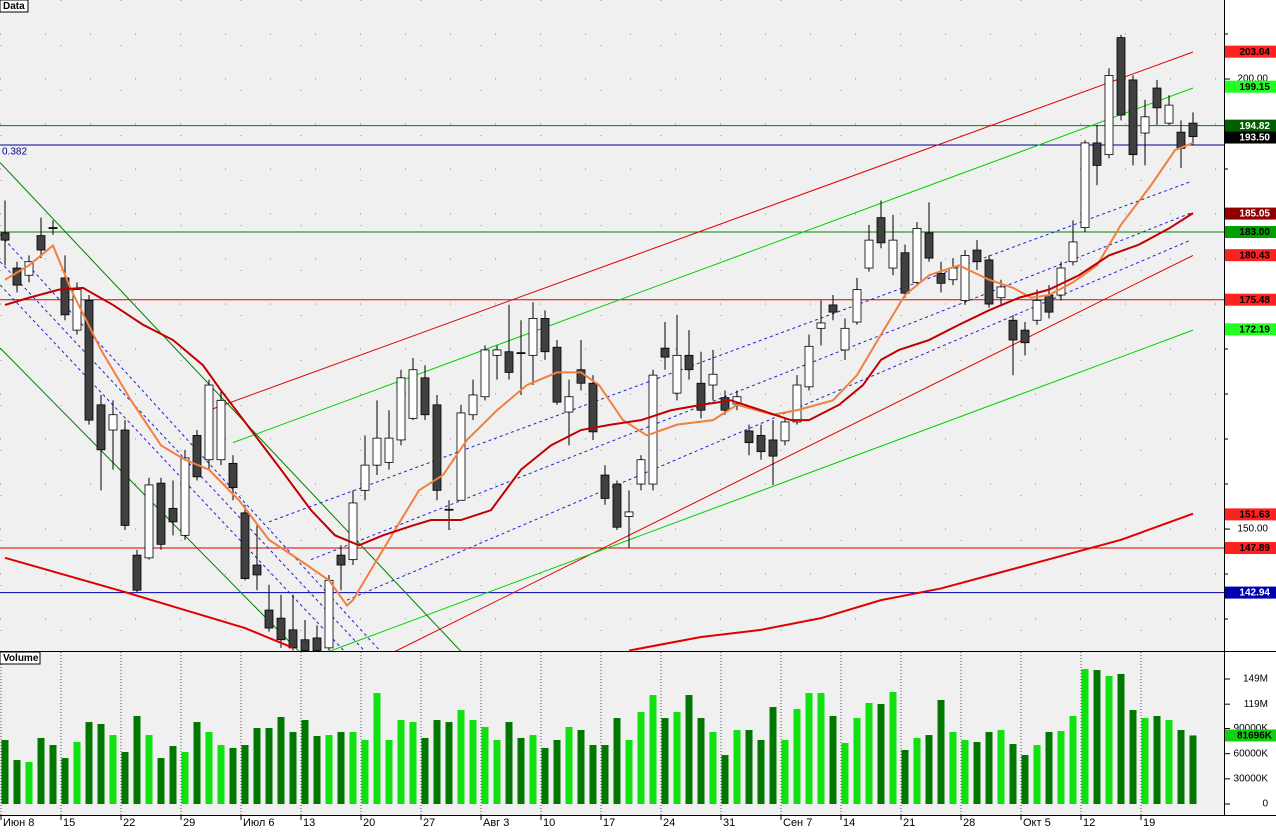 The height and width of the screenshot is (835, 1276). I want to click on price-marker-label: 147.89, so click(1254, 548).